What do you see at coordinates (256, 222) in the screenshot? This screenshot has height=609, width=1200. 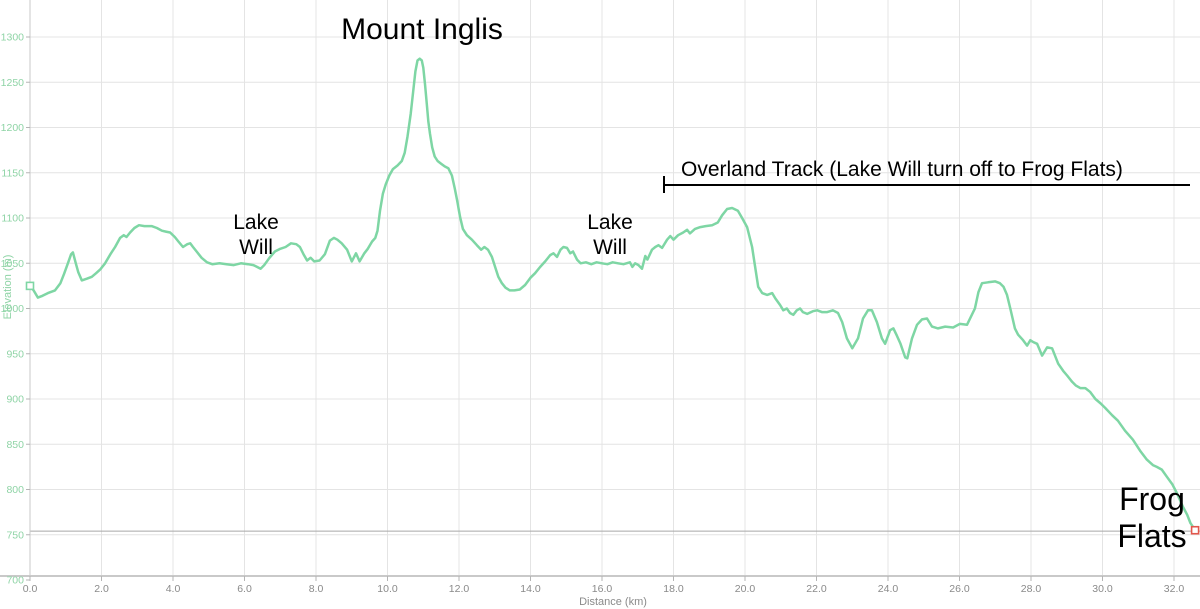 I see `annotation-lake-will-1-line1: Lake` at bounding box center [256, 222].